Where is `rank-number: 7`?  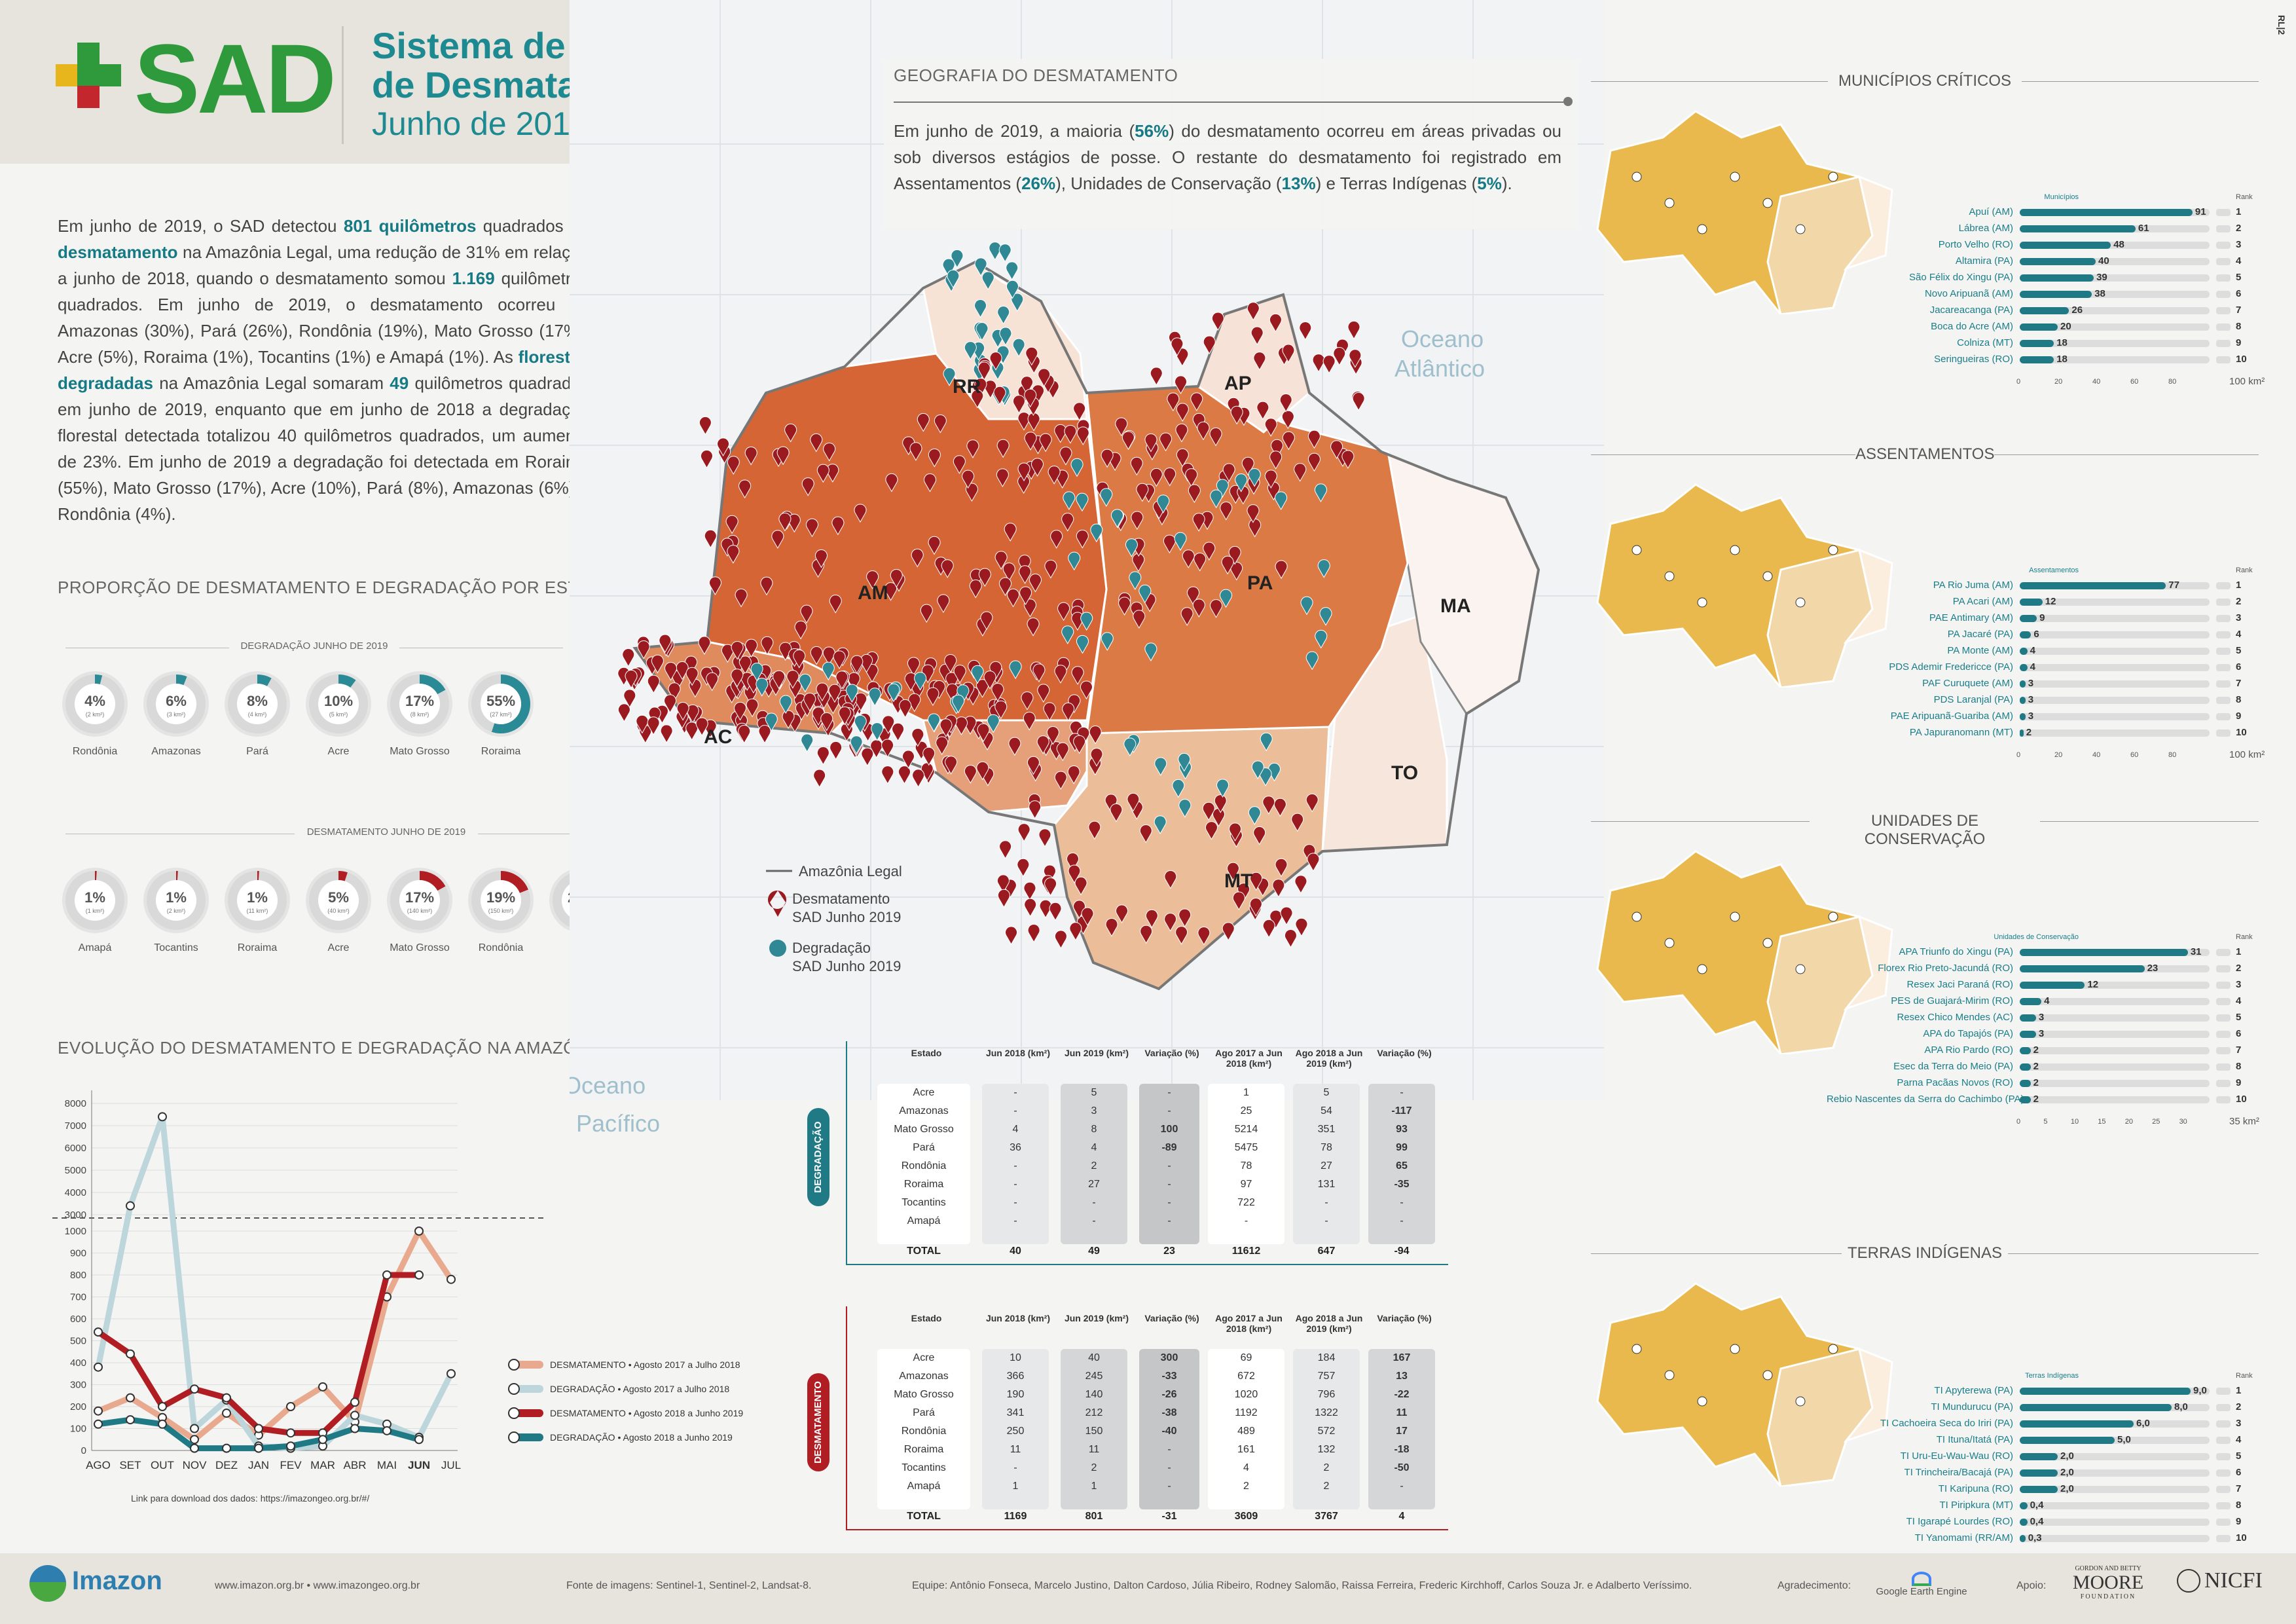 rank-number: 7 is located at coordinates (2239, 310).